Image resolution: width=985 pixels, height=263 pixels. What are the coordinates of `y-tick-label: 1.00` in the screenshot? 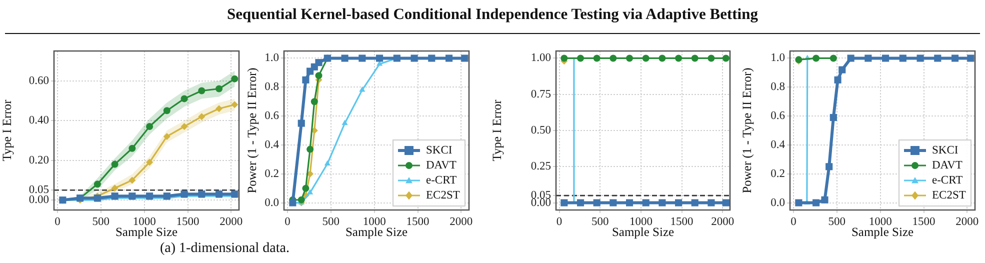 It's located at (541, 58).